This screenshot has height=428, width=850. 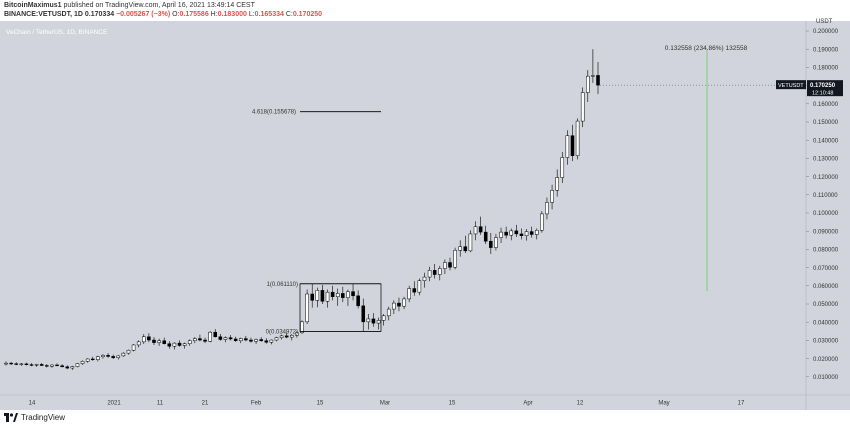 I want to click on low-value: 0.165334, so click(x=269, y=14).